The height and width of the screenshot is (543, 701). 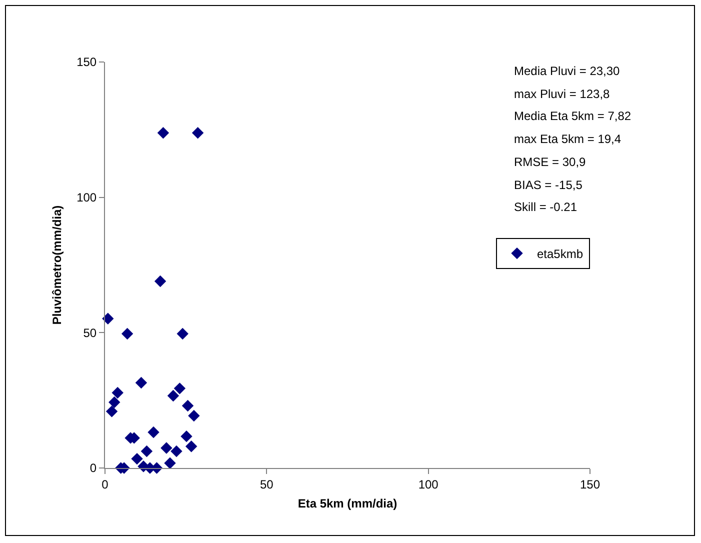 What do you see at coordinates (562, 94) in the screenshot?
I see `annotation: max Pluvi = 123,8` at bounding box center [562, 94].